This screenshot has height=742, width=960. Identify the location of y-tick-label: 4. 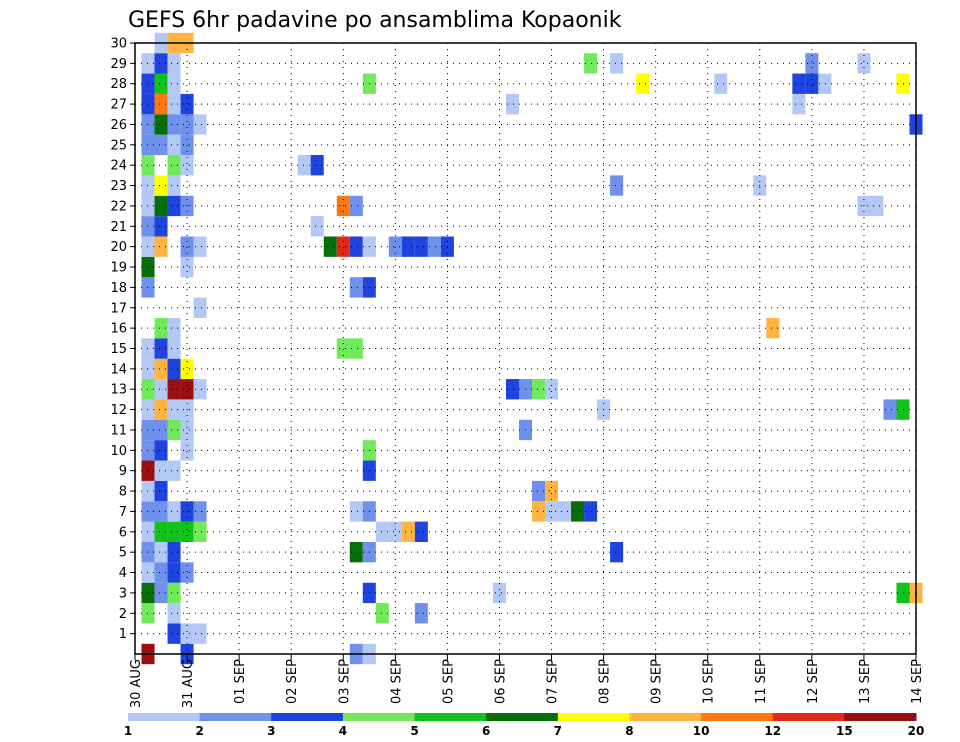
(123, 573).